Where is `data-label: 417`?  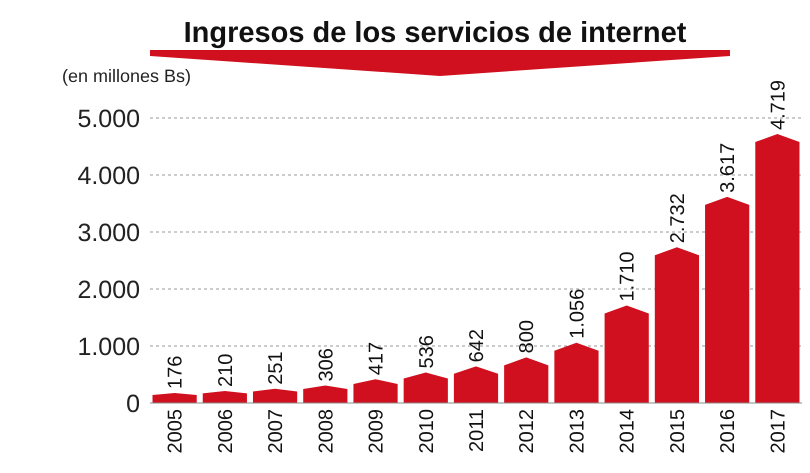 data-label: 417 is located at coordinates (377, 359).